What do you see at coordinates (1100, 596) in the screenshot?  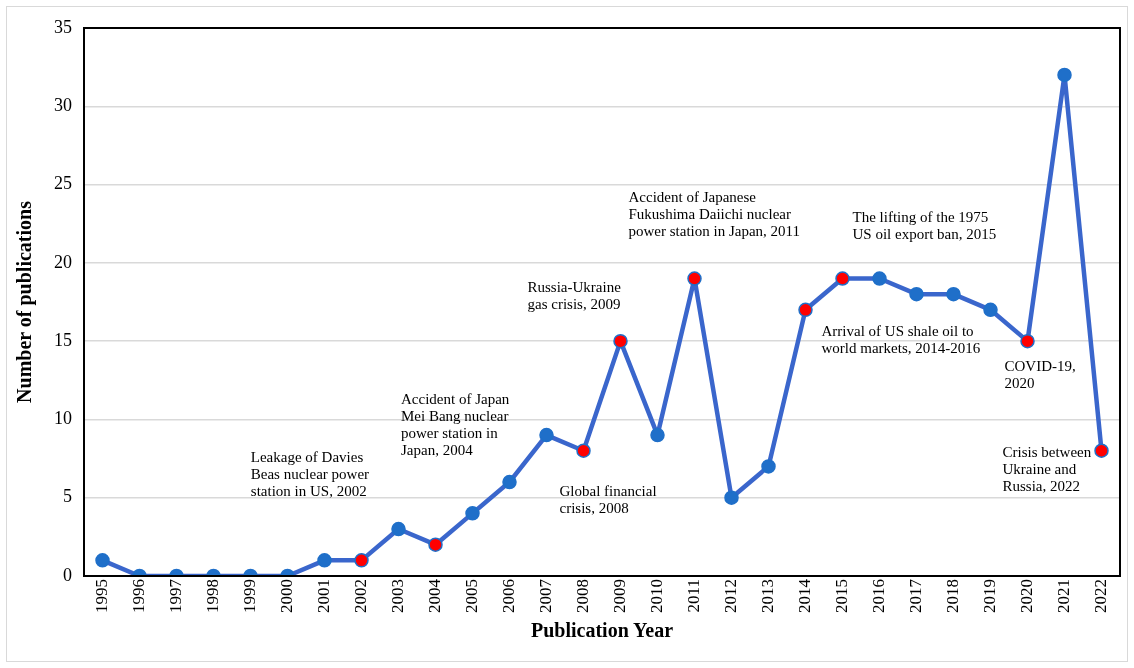 I see `x-tick-label: 2022` at bounding box center [1100, 596].